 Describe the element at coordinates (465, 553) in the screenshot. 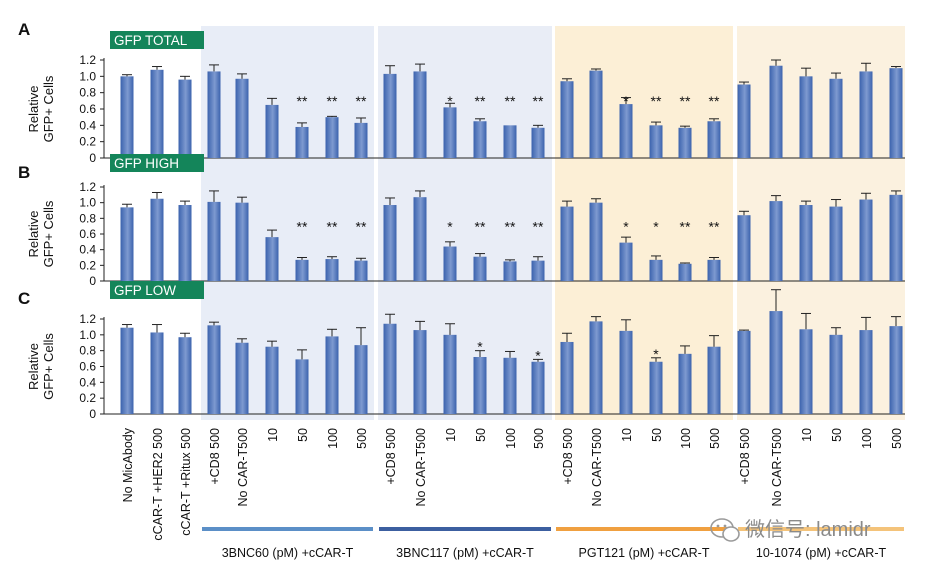

I see `group-label: 3BNC117 (pM) +cCAR-T` at that location.